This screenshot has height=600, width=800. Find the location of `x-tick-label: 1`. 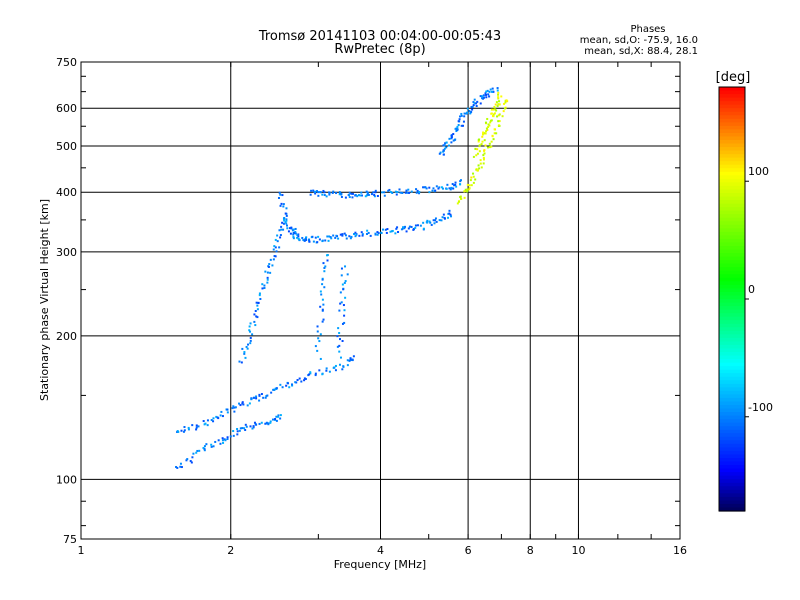

x-tick-label: 1 is located at coordinates (81, 550).